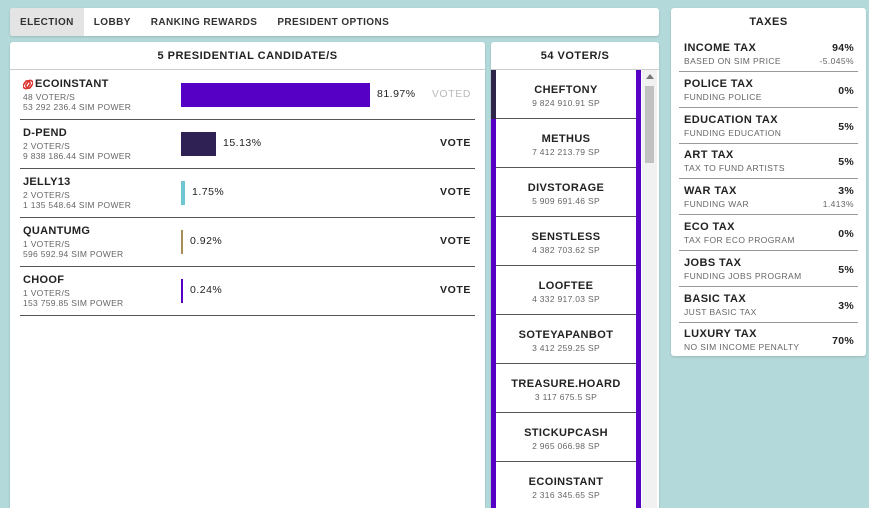  I want to click on scroll-thumb, so click(649, 124).